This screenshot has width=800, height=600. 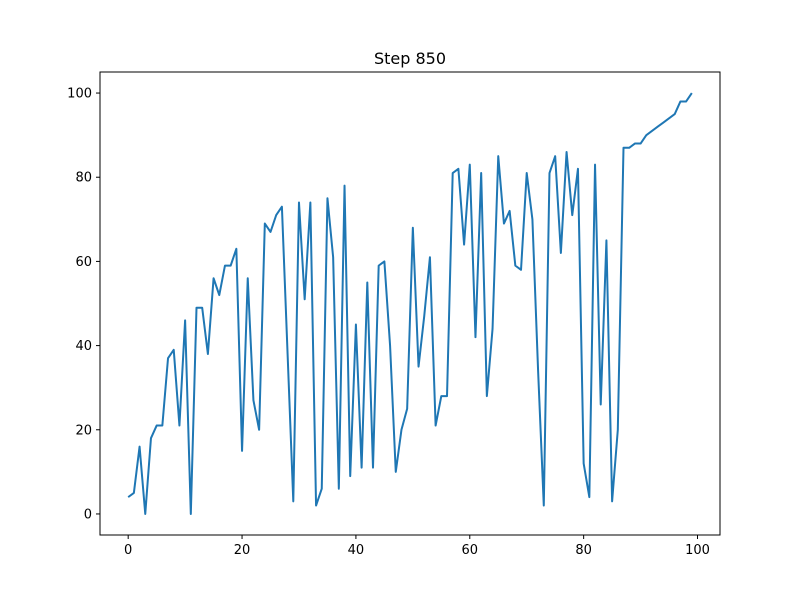 What do you see at coordinates (88, 514) in the screenshot?
I see `y-tick-label: 0` at bounding box center [88, 514].